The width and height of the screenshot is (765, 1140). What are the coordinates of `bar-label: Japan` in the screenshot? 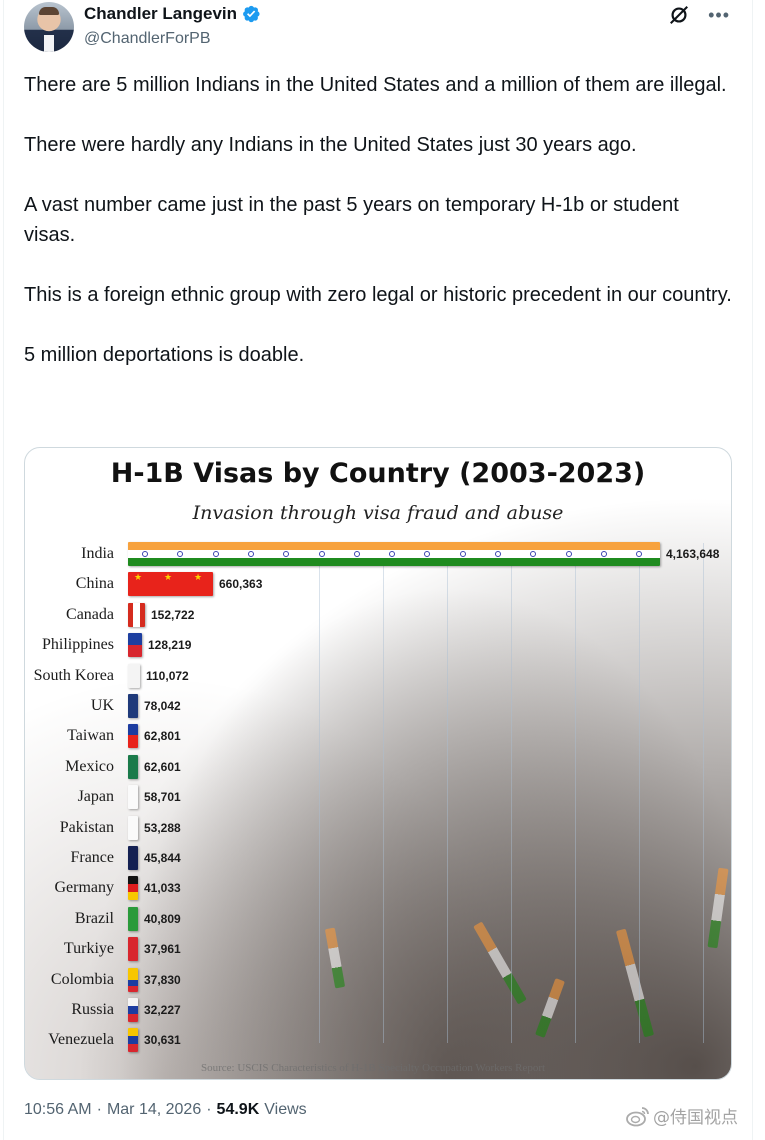 It's located at (95, 797).